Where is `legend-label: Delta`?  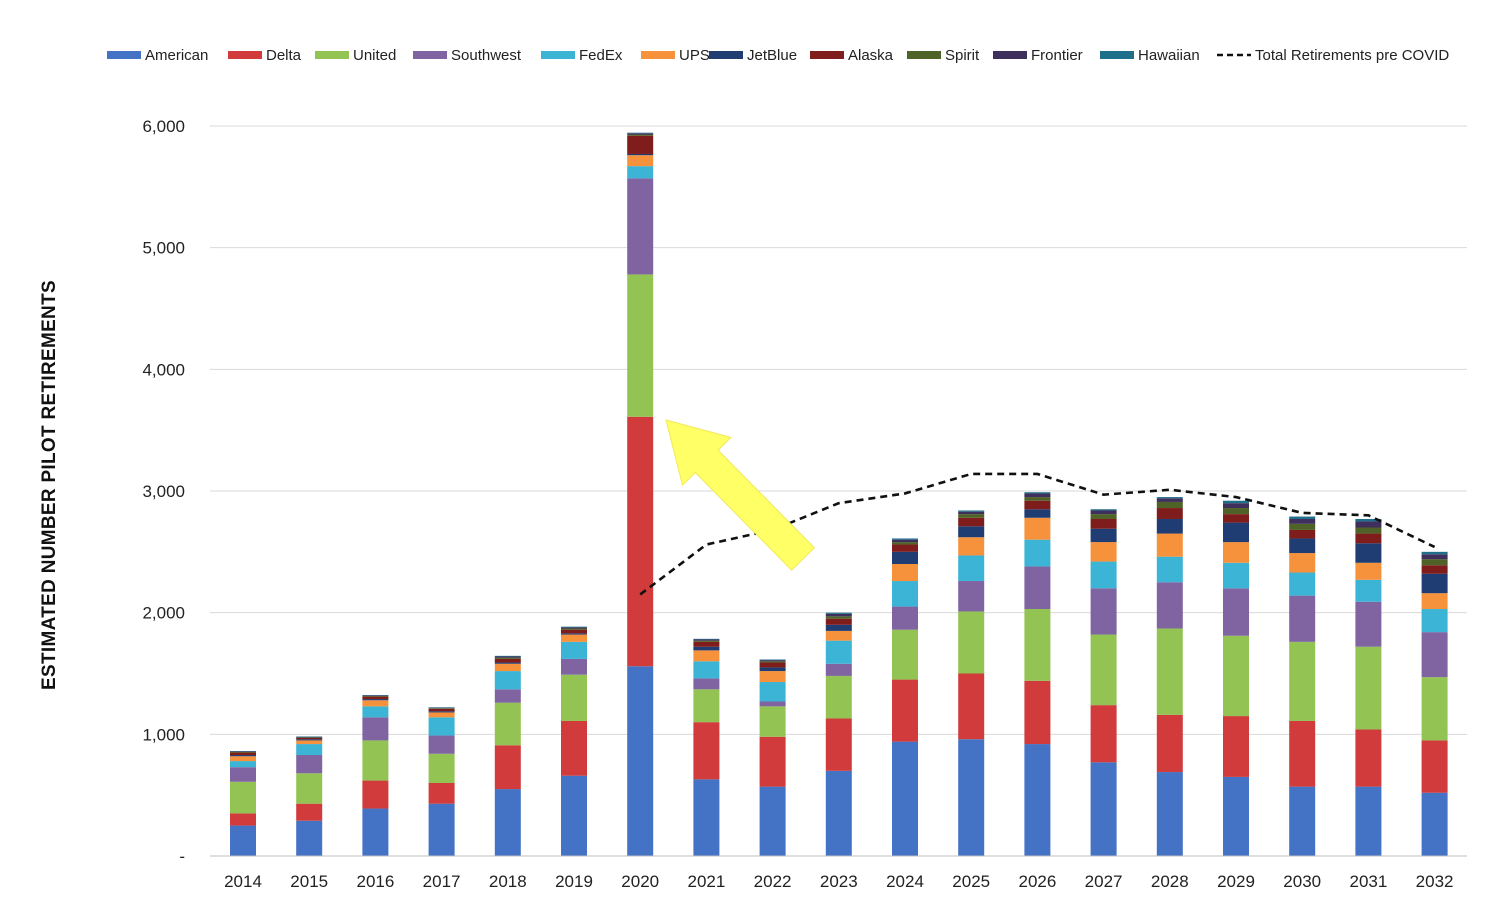
legend-label: Delta is located at coordinates (284, 55).